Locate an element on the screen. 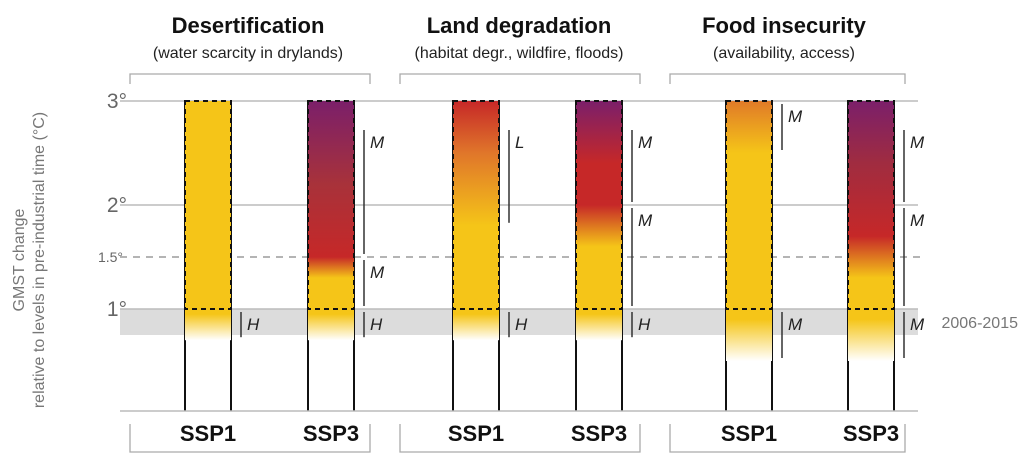  tick-label-2: 2° is located at coordinates (117, 205).